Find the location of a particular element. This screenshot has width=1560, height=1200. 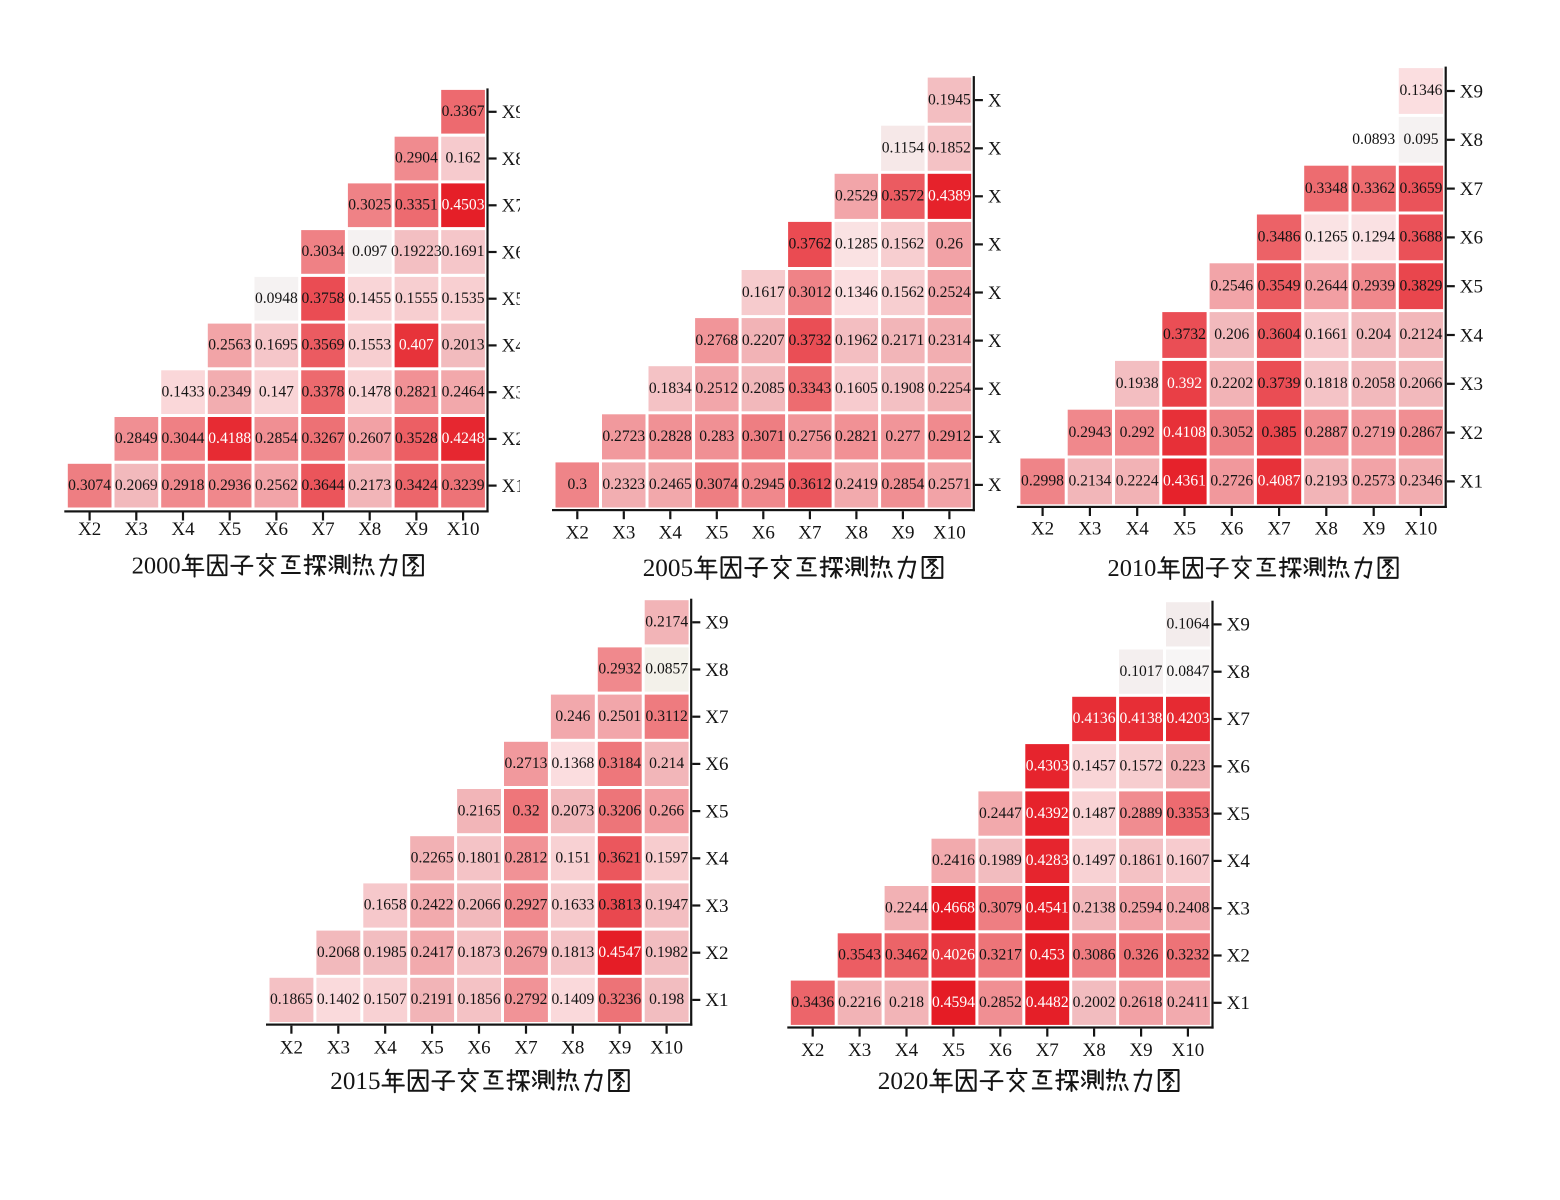

svg-text: 0.1507 is located at coordinates (385, 999).